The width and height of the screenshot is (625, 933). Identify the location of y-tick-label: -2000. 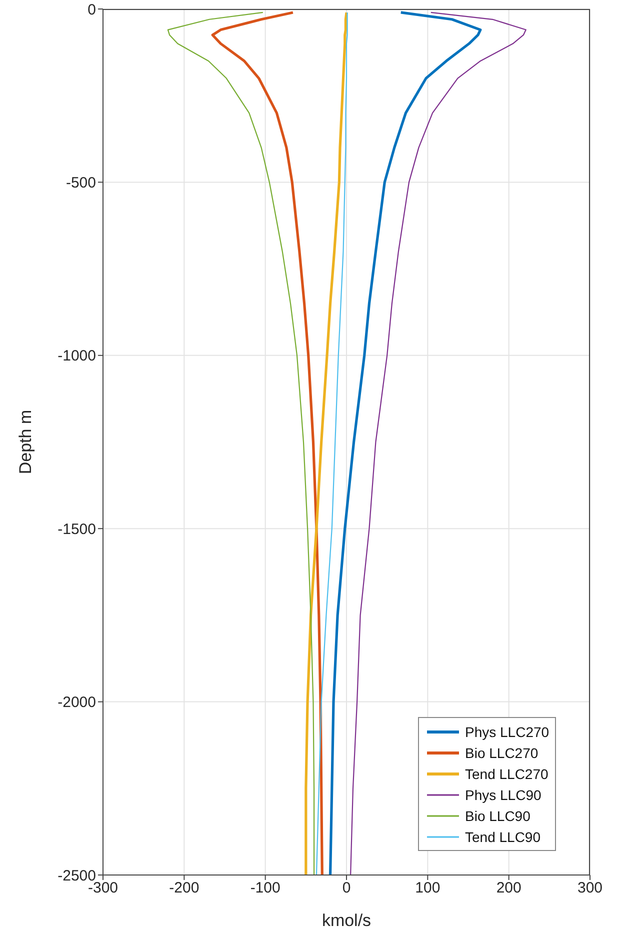
(77, 703).